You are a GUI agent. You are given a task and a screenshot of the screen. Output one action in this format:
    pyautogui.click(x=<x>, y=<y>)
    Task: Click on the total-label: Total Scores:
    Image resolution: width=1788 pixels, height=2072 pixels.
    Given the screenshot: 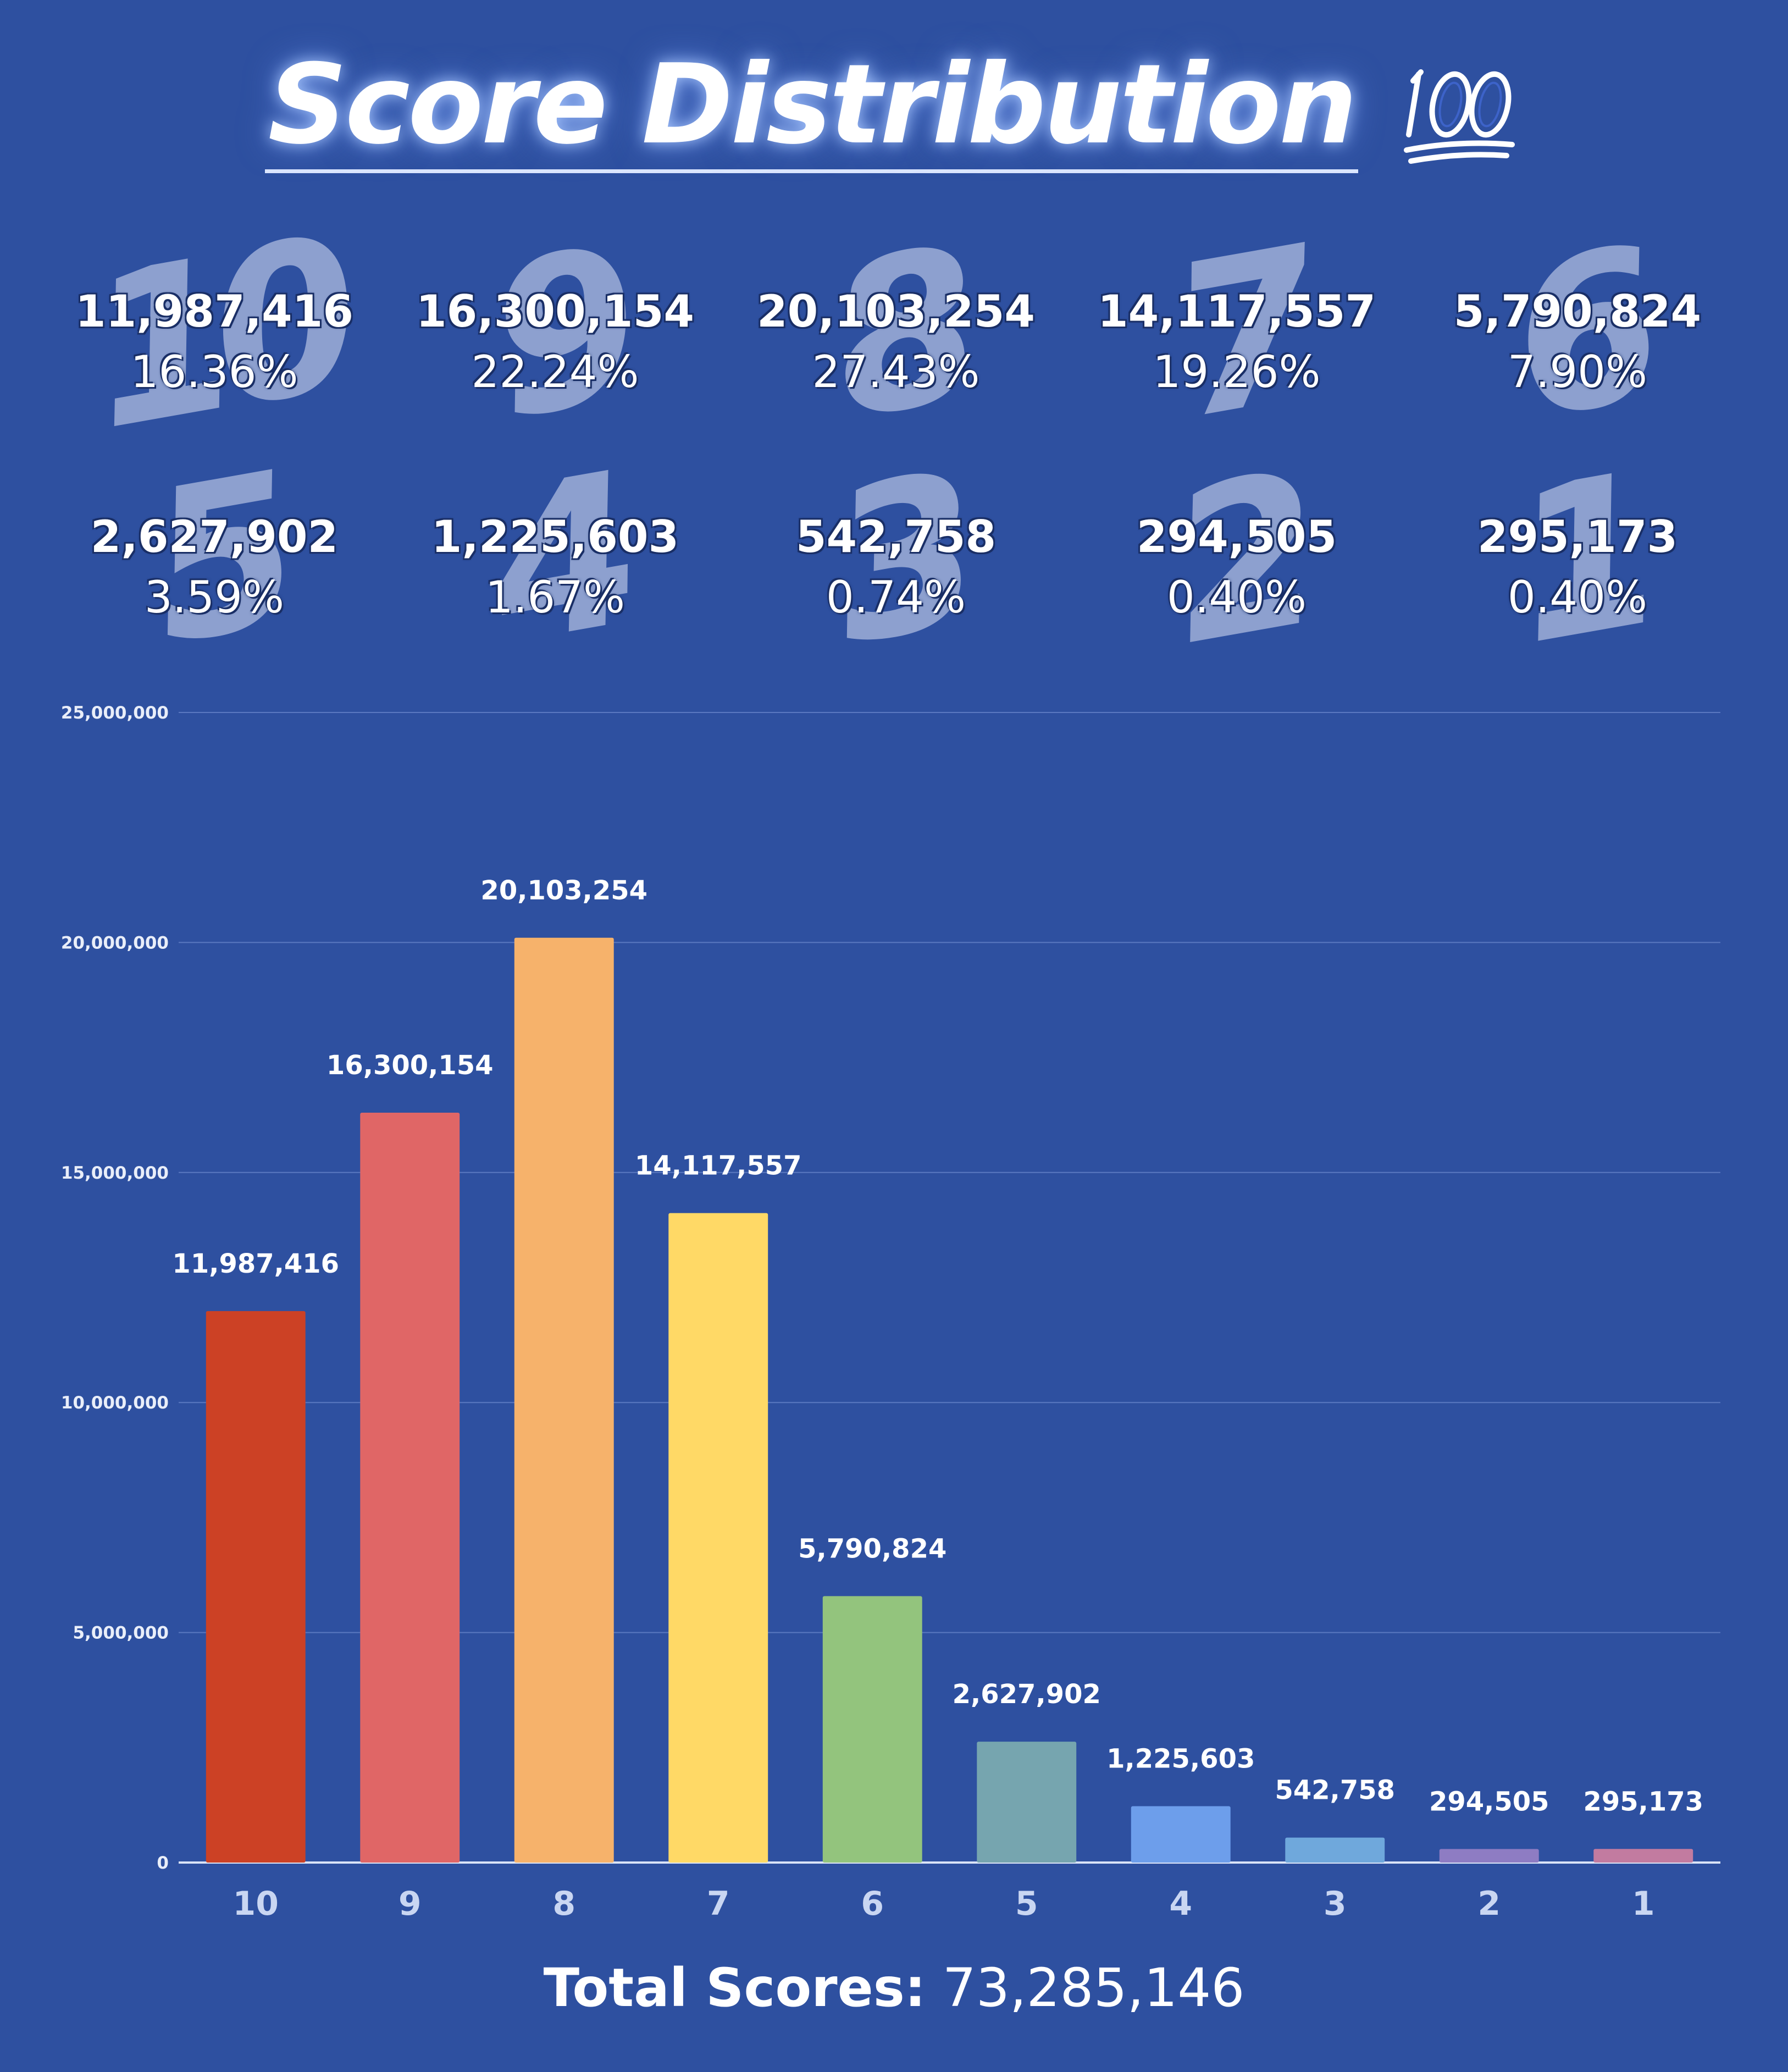 What is the action you would take?
    pyautogui.click(x=734, y=1988)
    